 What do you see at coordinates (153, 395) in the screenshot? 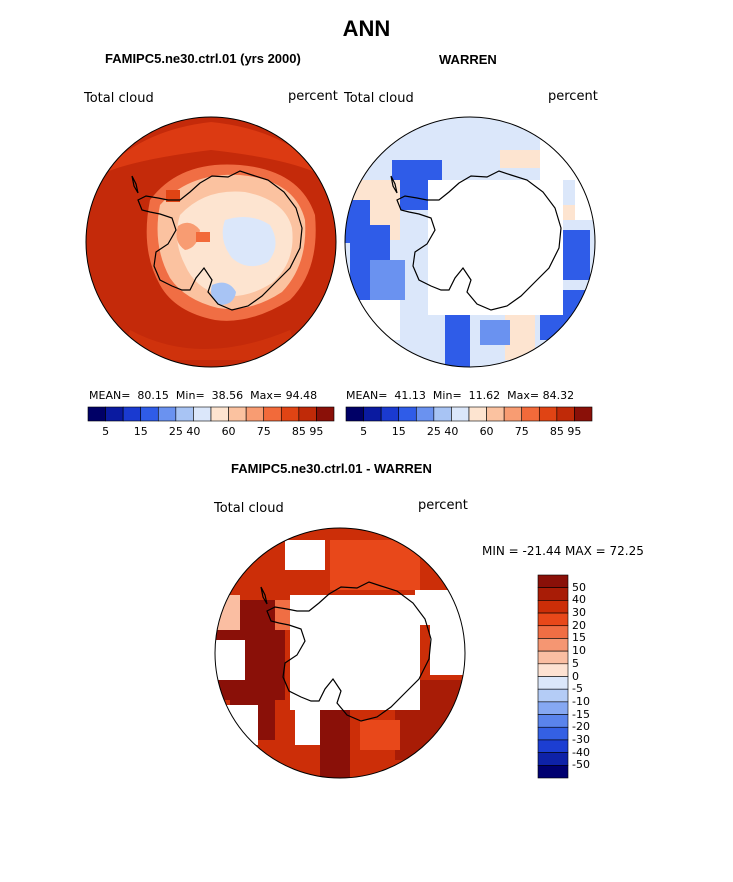
I see `mean-value: 80.15` at bounding box center [153, 395].